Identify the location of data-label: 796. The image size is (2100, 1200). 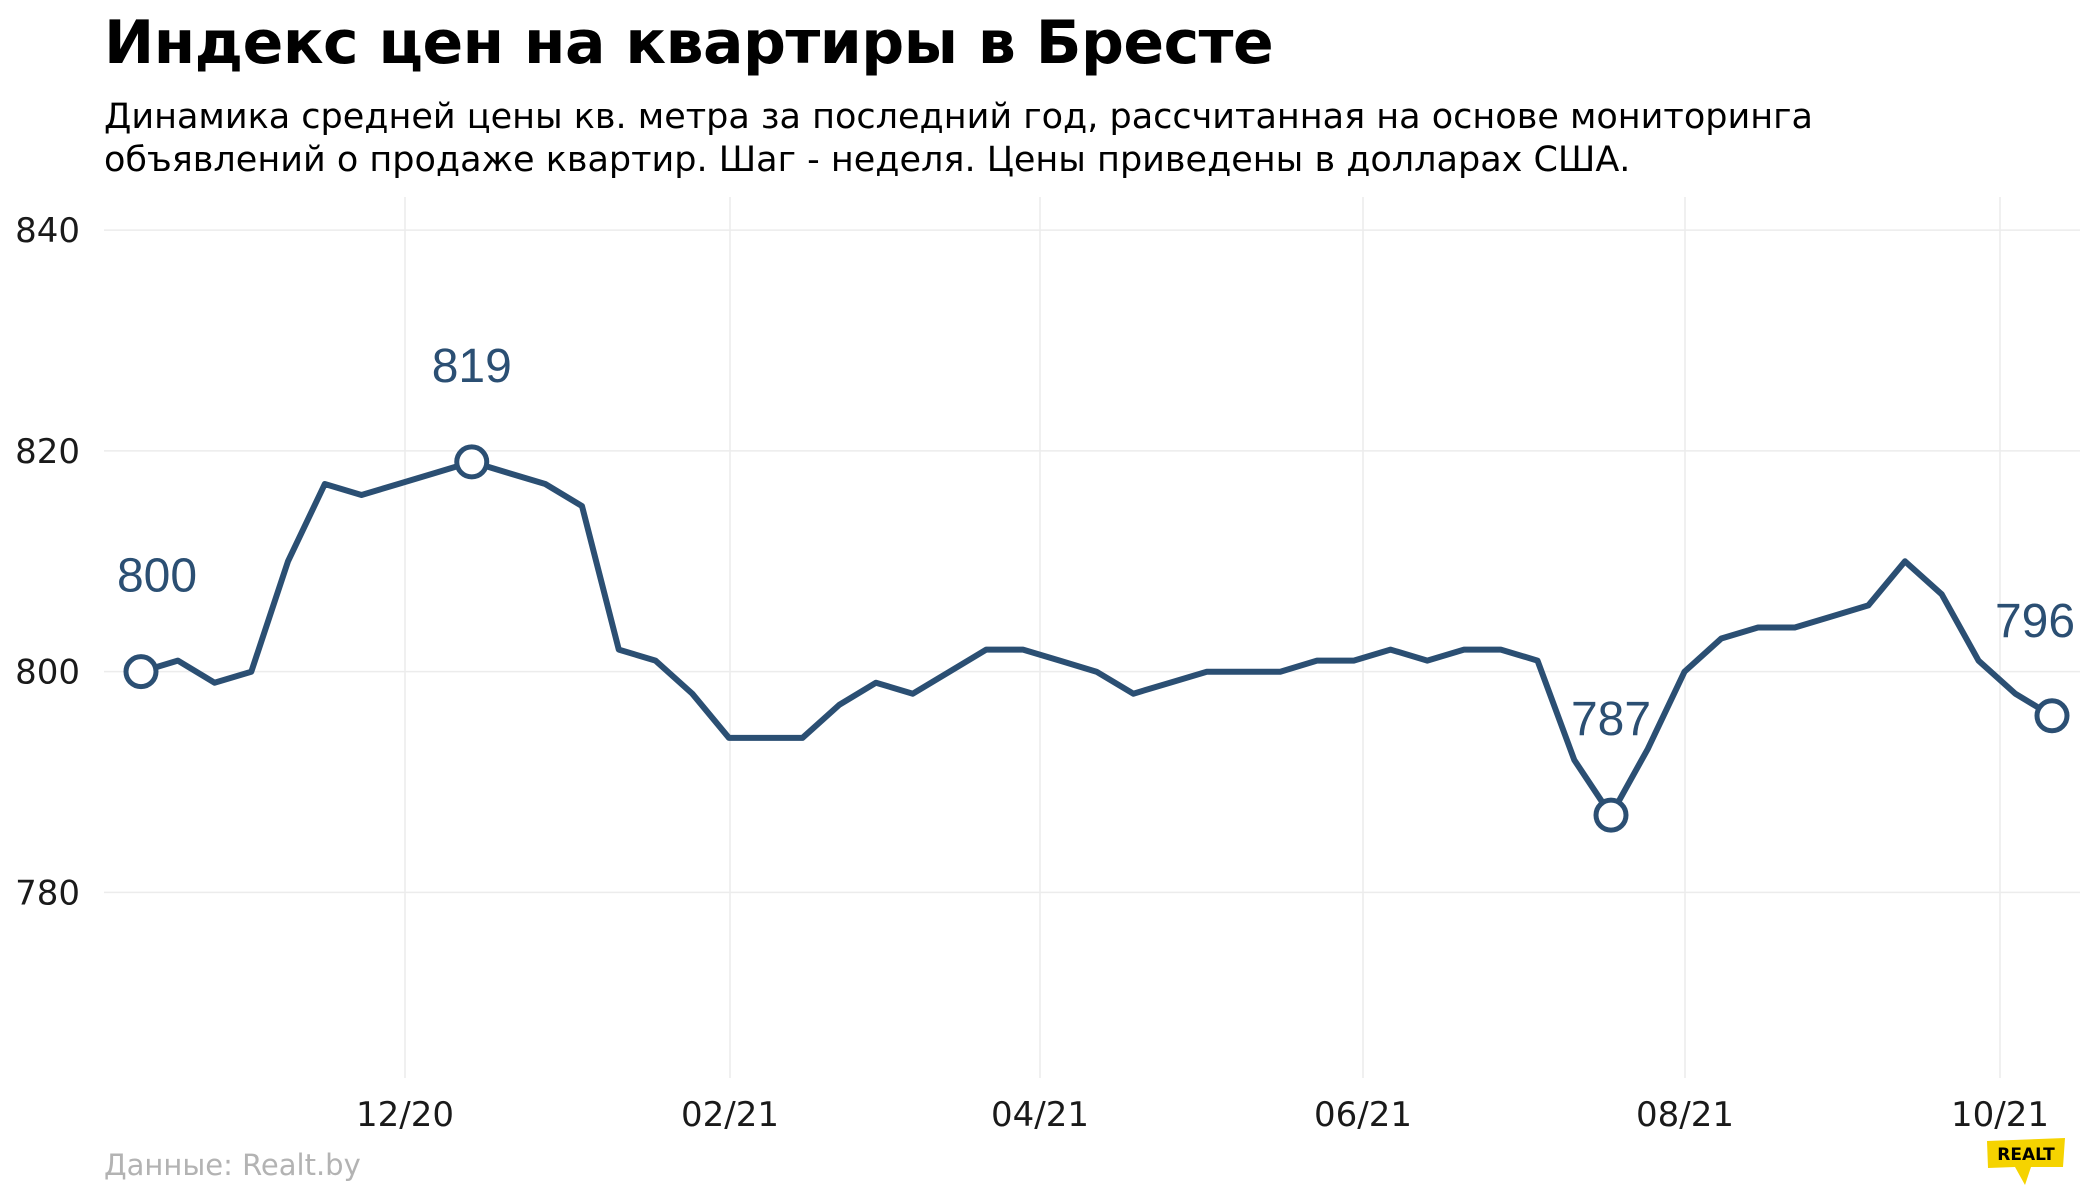
(2035, 621).